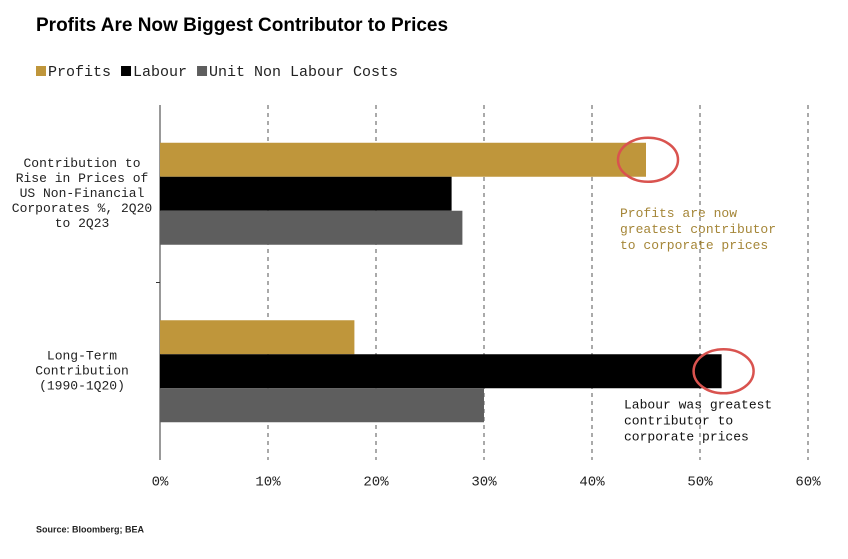 This screenshot has width=848, height=559. What do you see at coordinates (268, 483) in the screenshot?
I see `x-tick-label: 10%` at bounding box center [268, 483].